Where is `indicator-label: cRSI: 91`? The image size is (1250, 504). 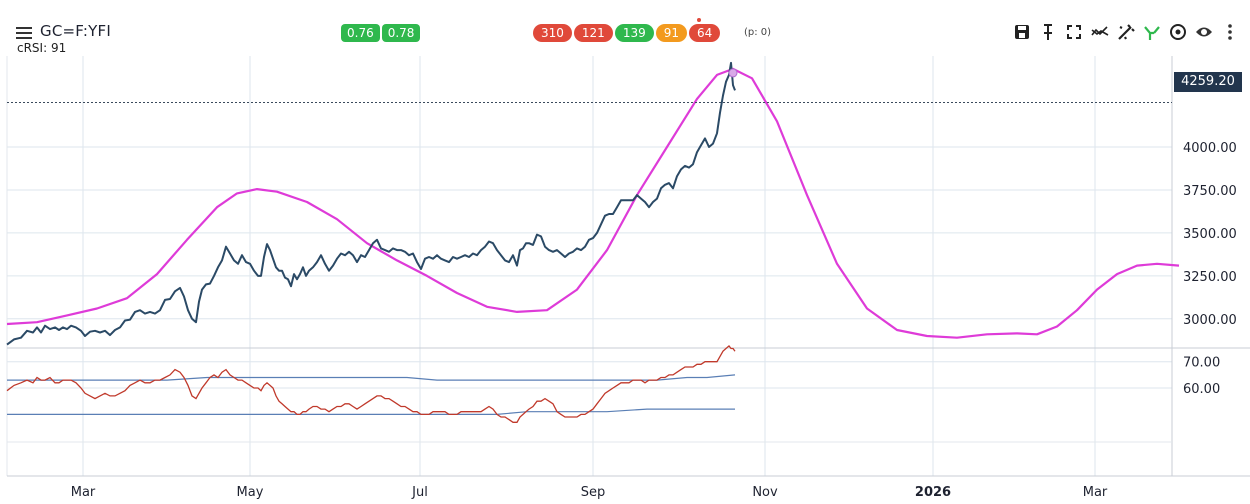
indicator-label: cRSI: 91 is located at coordinates (42, 48).